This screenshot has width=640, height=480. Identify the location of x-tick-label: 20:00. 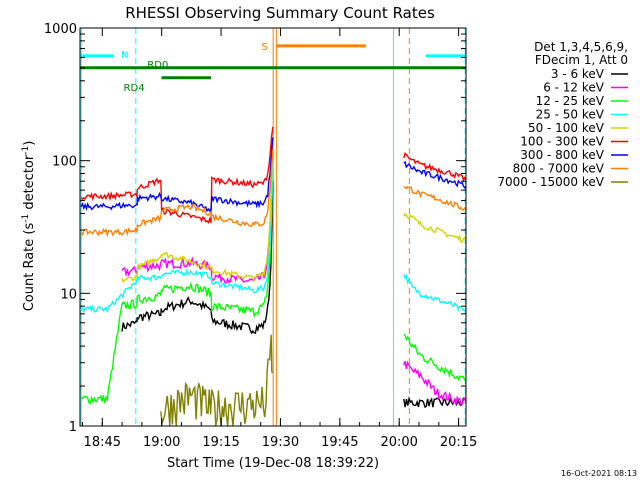
(398, 442).